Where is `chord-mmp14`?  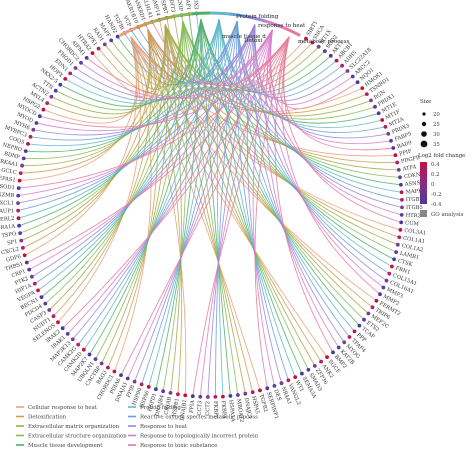
chord-mmp14 is located at coordinates (149, 52).